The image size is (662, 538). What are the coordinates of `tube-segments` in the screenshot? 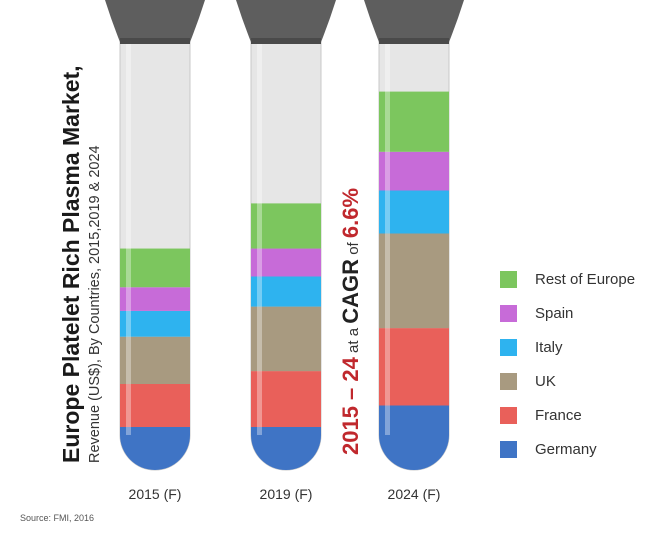 It's located at (414, 280).